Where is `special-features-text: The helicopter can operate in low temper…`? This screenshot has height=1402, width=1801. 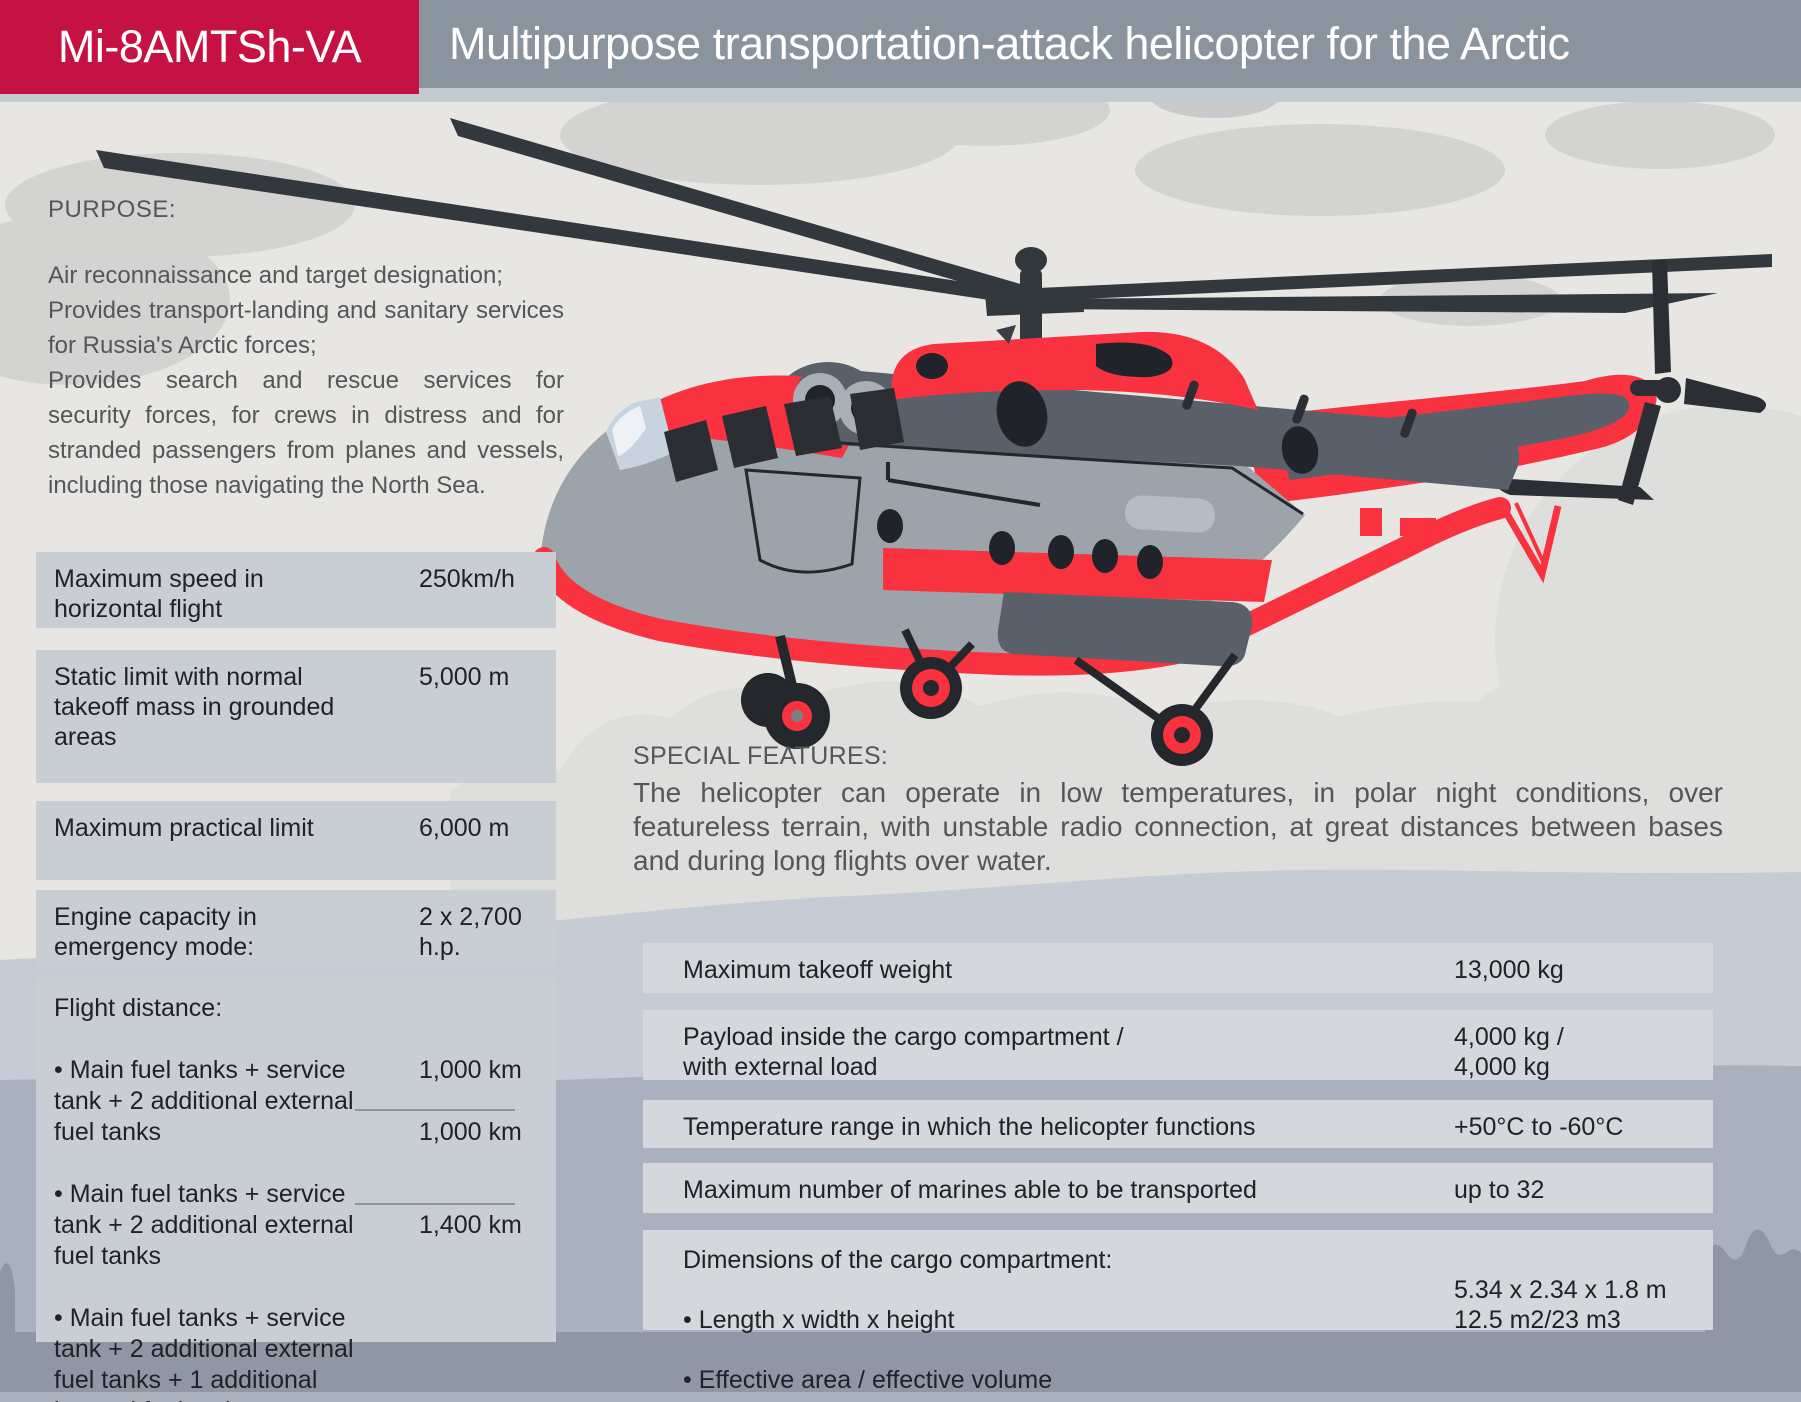
special-features-text: The helicopter can operate in low temper… is located at coordinates (1178, 826).